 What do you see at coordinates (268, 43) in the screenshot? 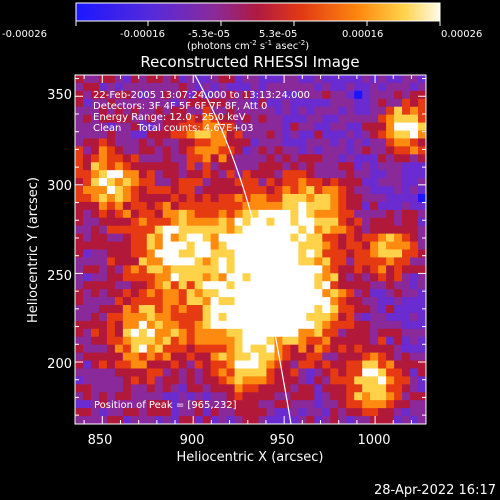
I see `unit-exponent: -1` at bounding box center [268, 43].